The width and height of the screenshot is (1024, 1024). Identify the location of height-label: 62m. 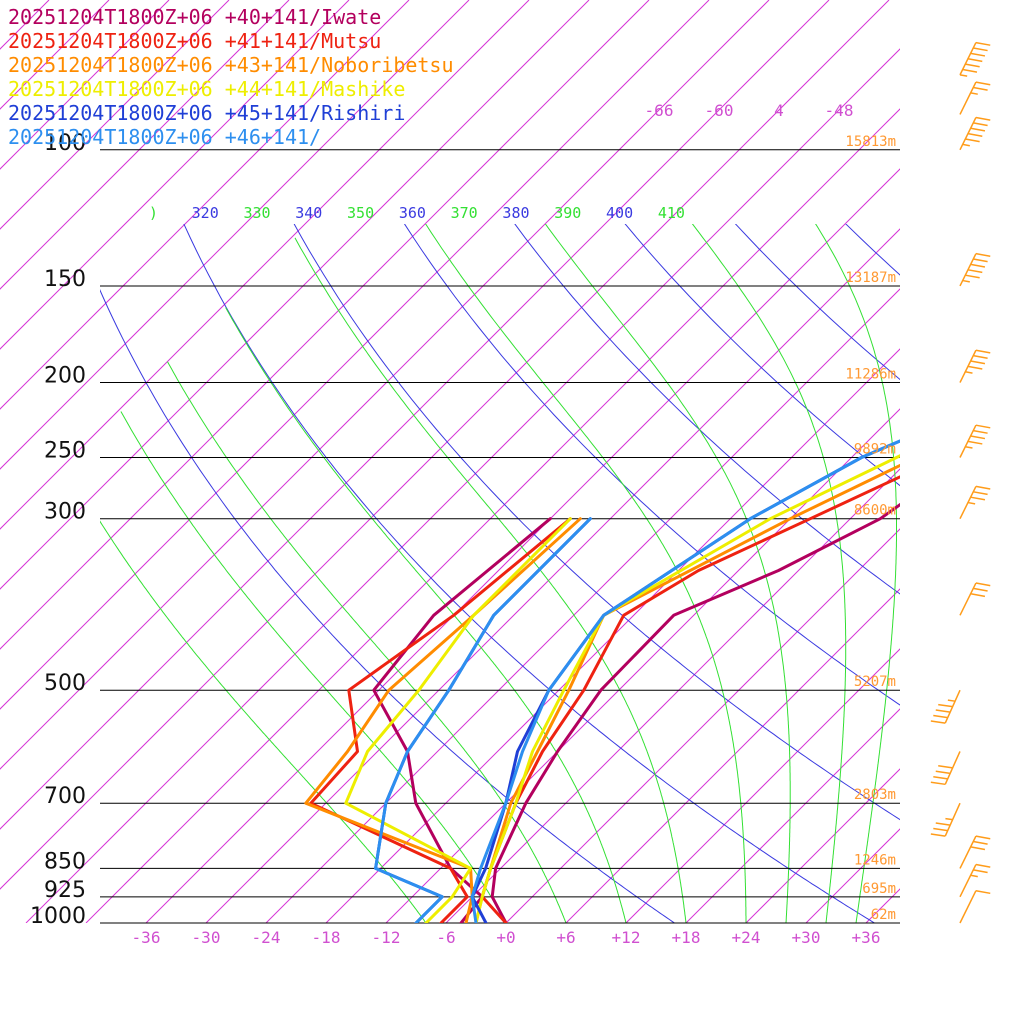
(883, 915).